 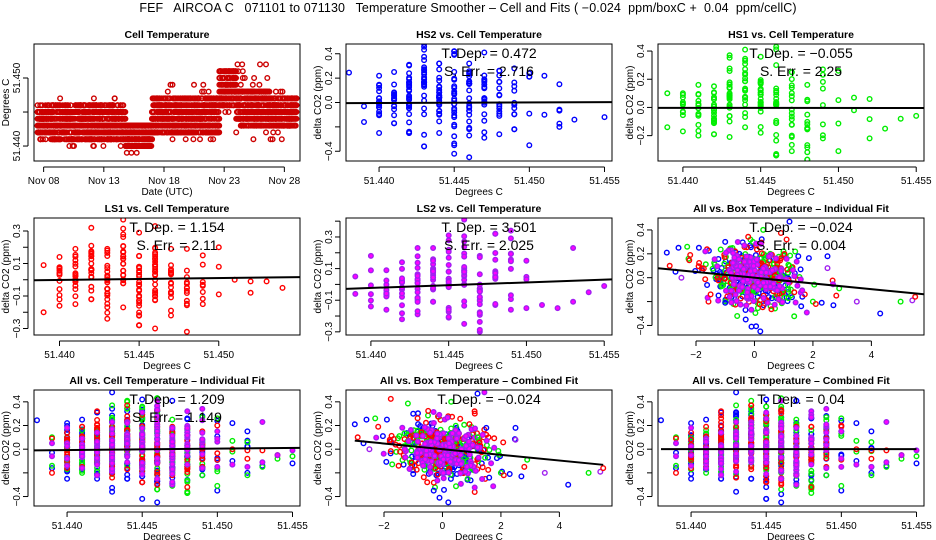 What do you see at coordinates (329, 300) in the screenshot?
I see `y-tick-label: −0.1` at bounding box center [329, 300].